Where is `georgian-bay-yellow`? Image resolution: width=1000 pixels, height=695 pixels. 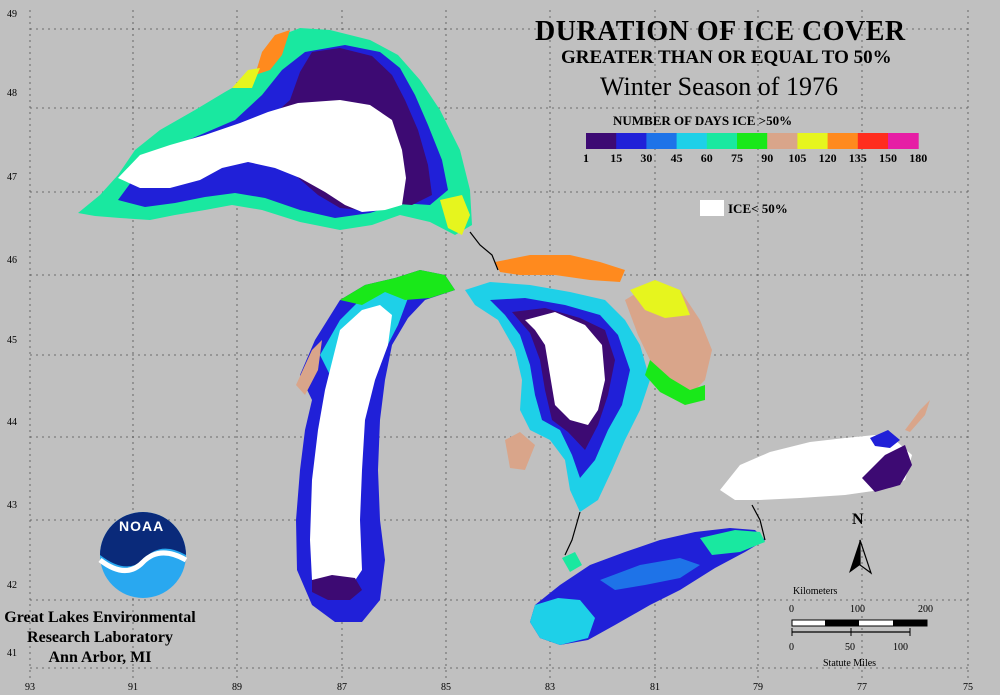
georgian-bay-yellow is located at coordinates (660, 299).